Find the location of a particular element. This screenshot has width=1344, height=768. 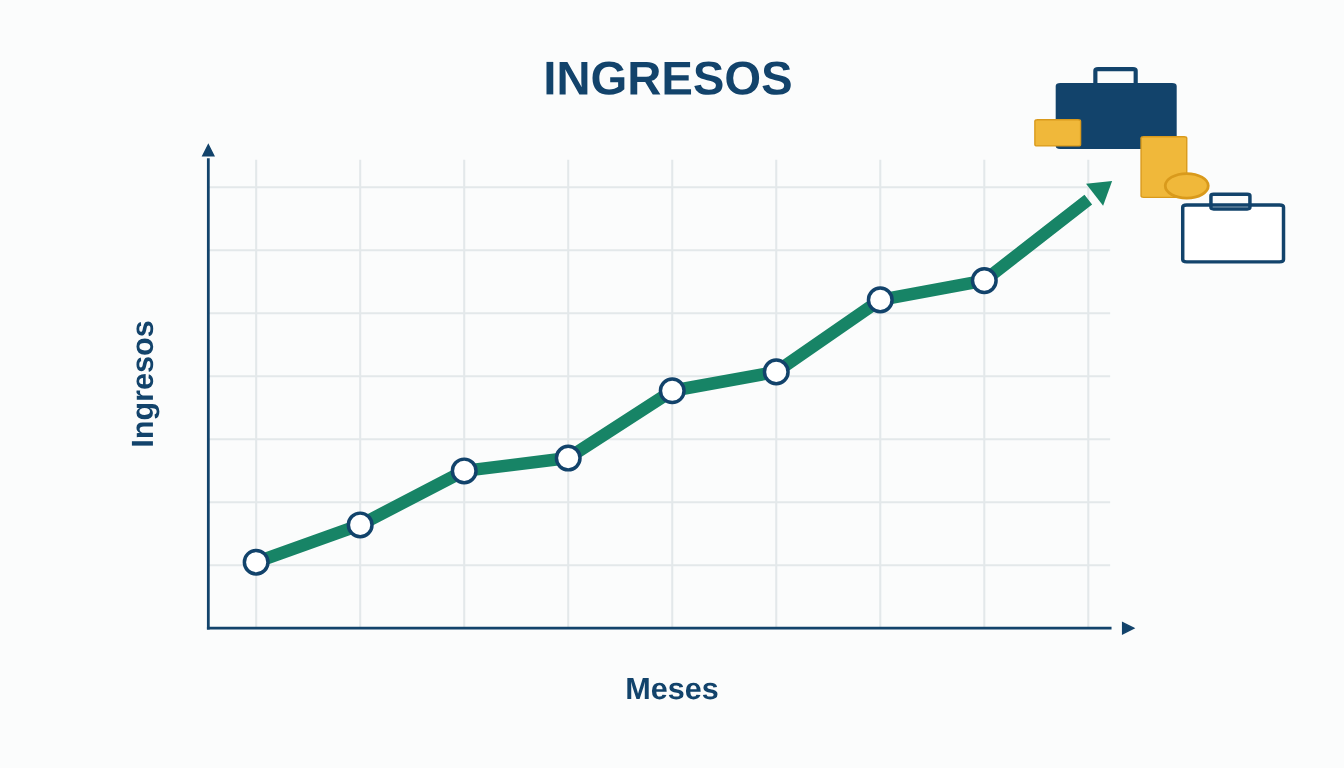

x-axis-title: Meses is located at coordinates (672, 689).